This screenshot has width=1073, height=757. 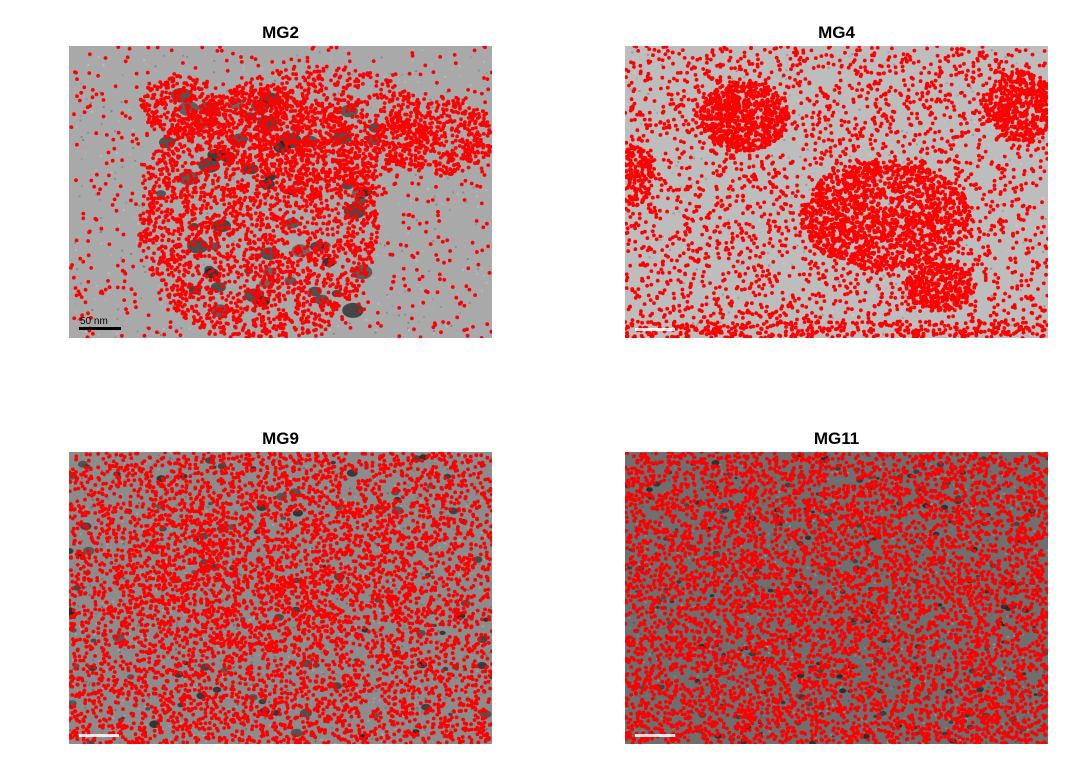 I want to click on panel-title: MG2, so click(x=280, y=33).